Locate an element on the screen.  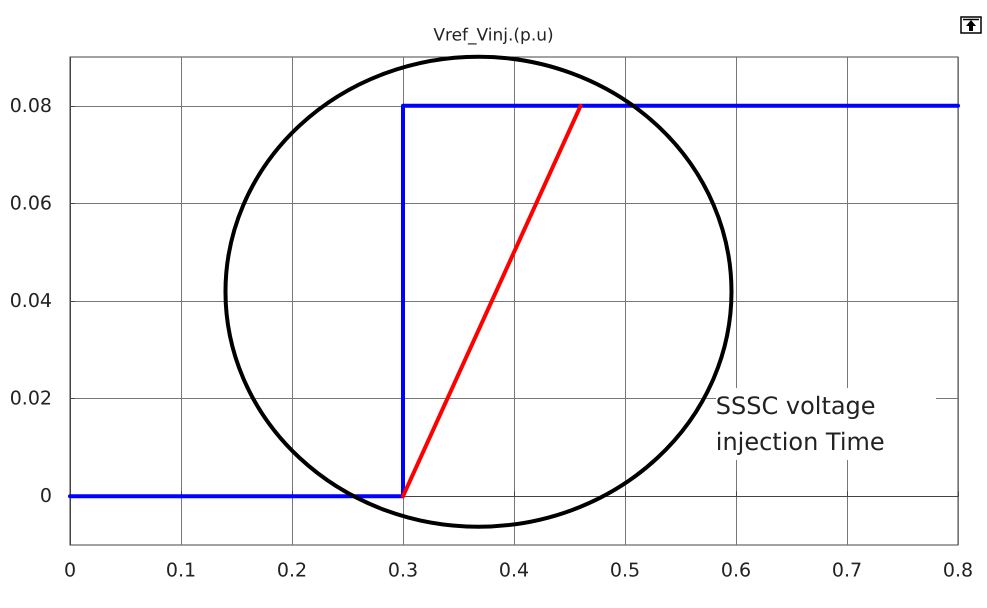
x-tick-label: 0.6 is located at coordinates (736, 571).